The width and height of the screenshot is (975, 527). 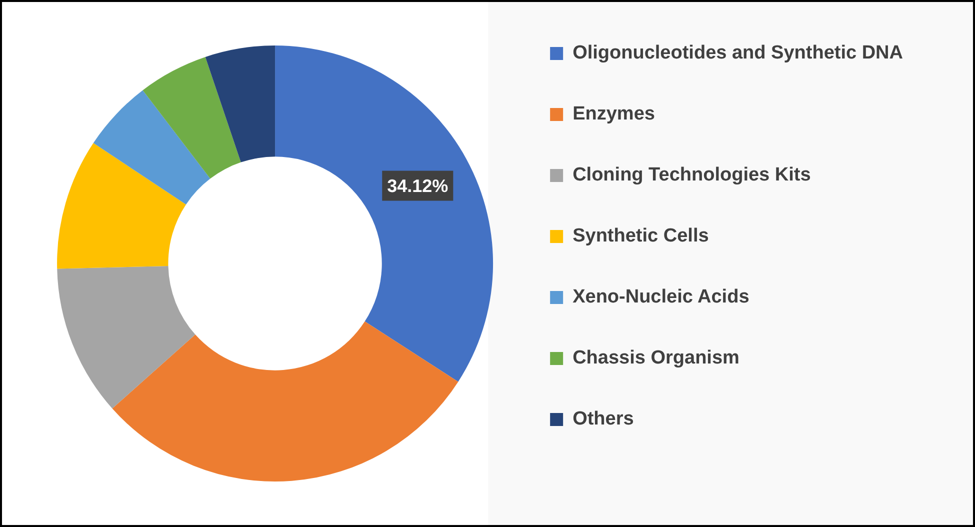 I want to click on data-label: 34.12%, so click(x=417, y=186).